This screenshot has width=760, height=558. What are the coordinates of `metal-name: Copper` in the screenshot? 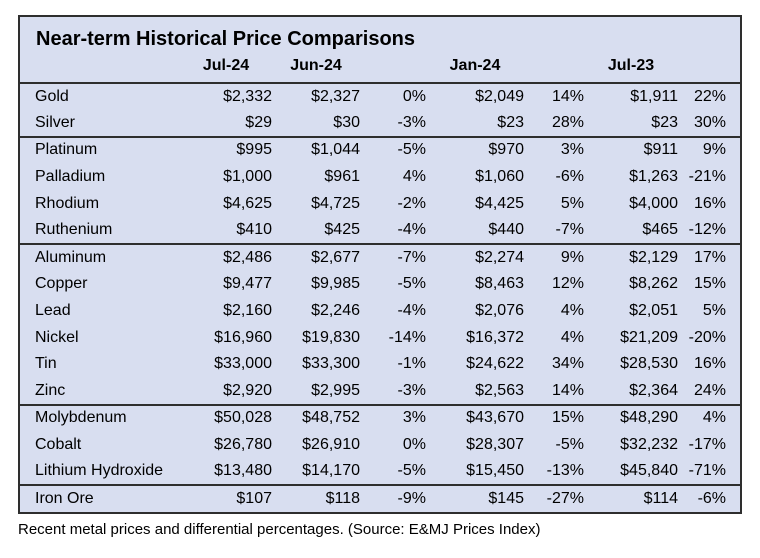 It's located at (61, 283).